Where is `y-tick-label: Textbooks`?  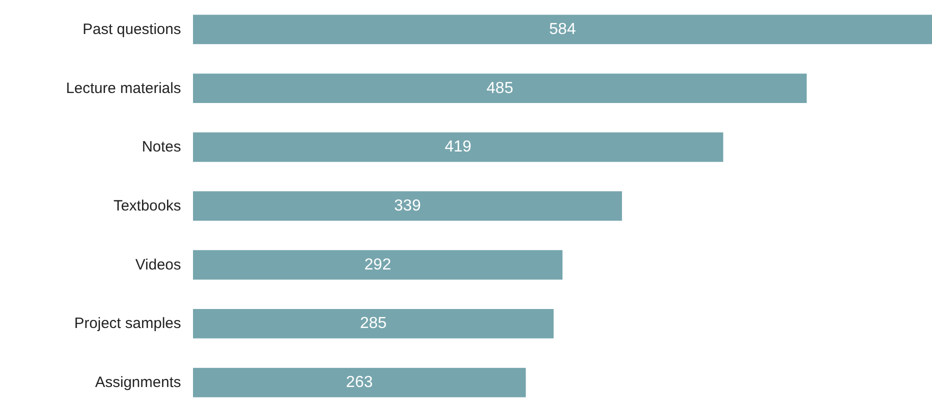 y-tick-label: Textbooks is located at coordinates (147, 206).